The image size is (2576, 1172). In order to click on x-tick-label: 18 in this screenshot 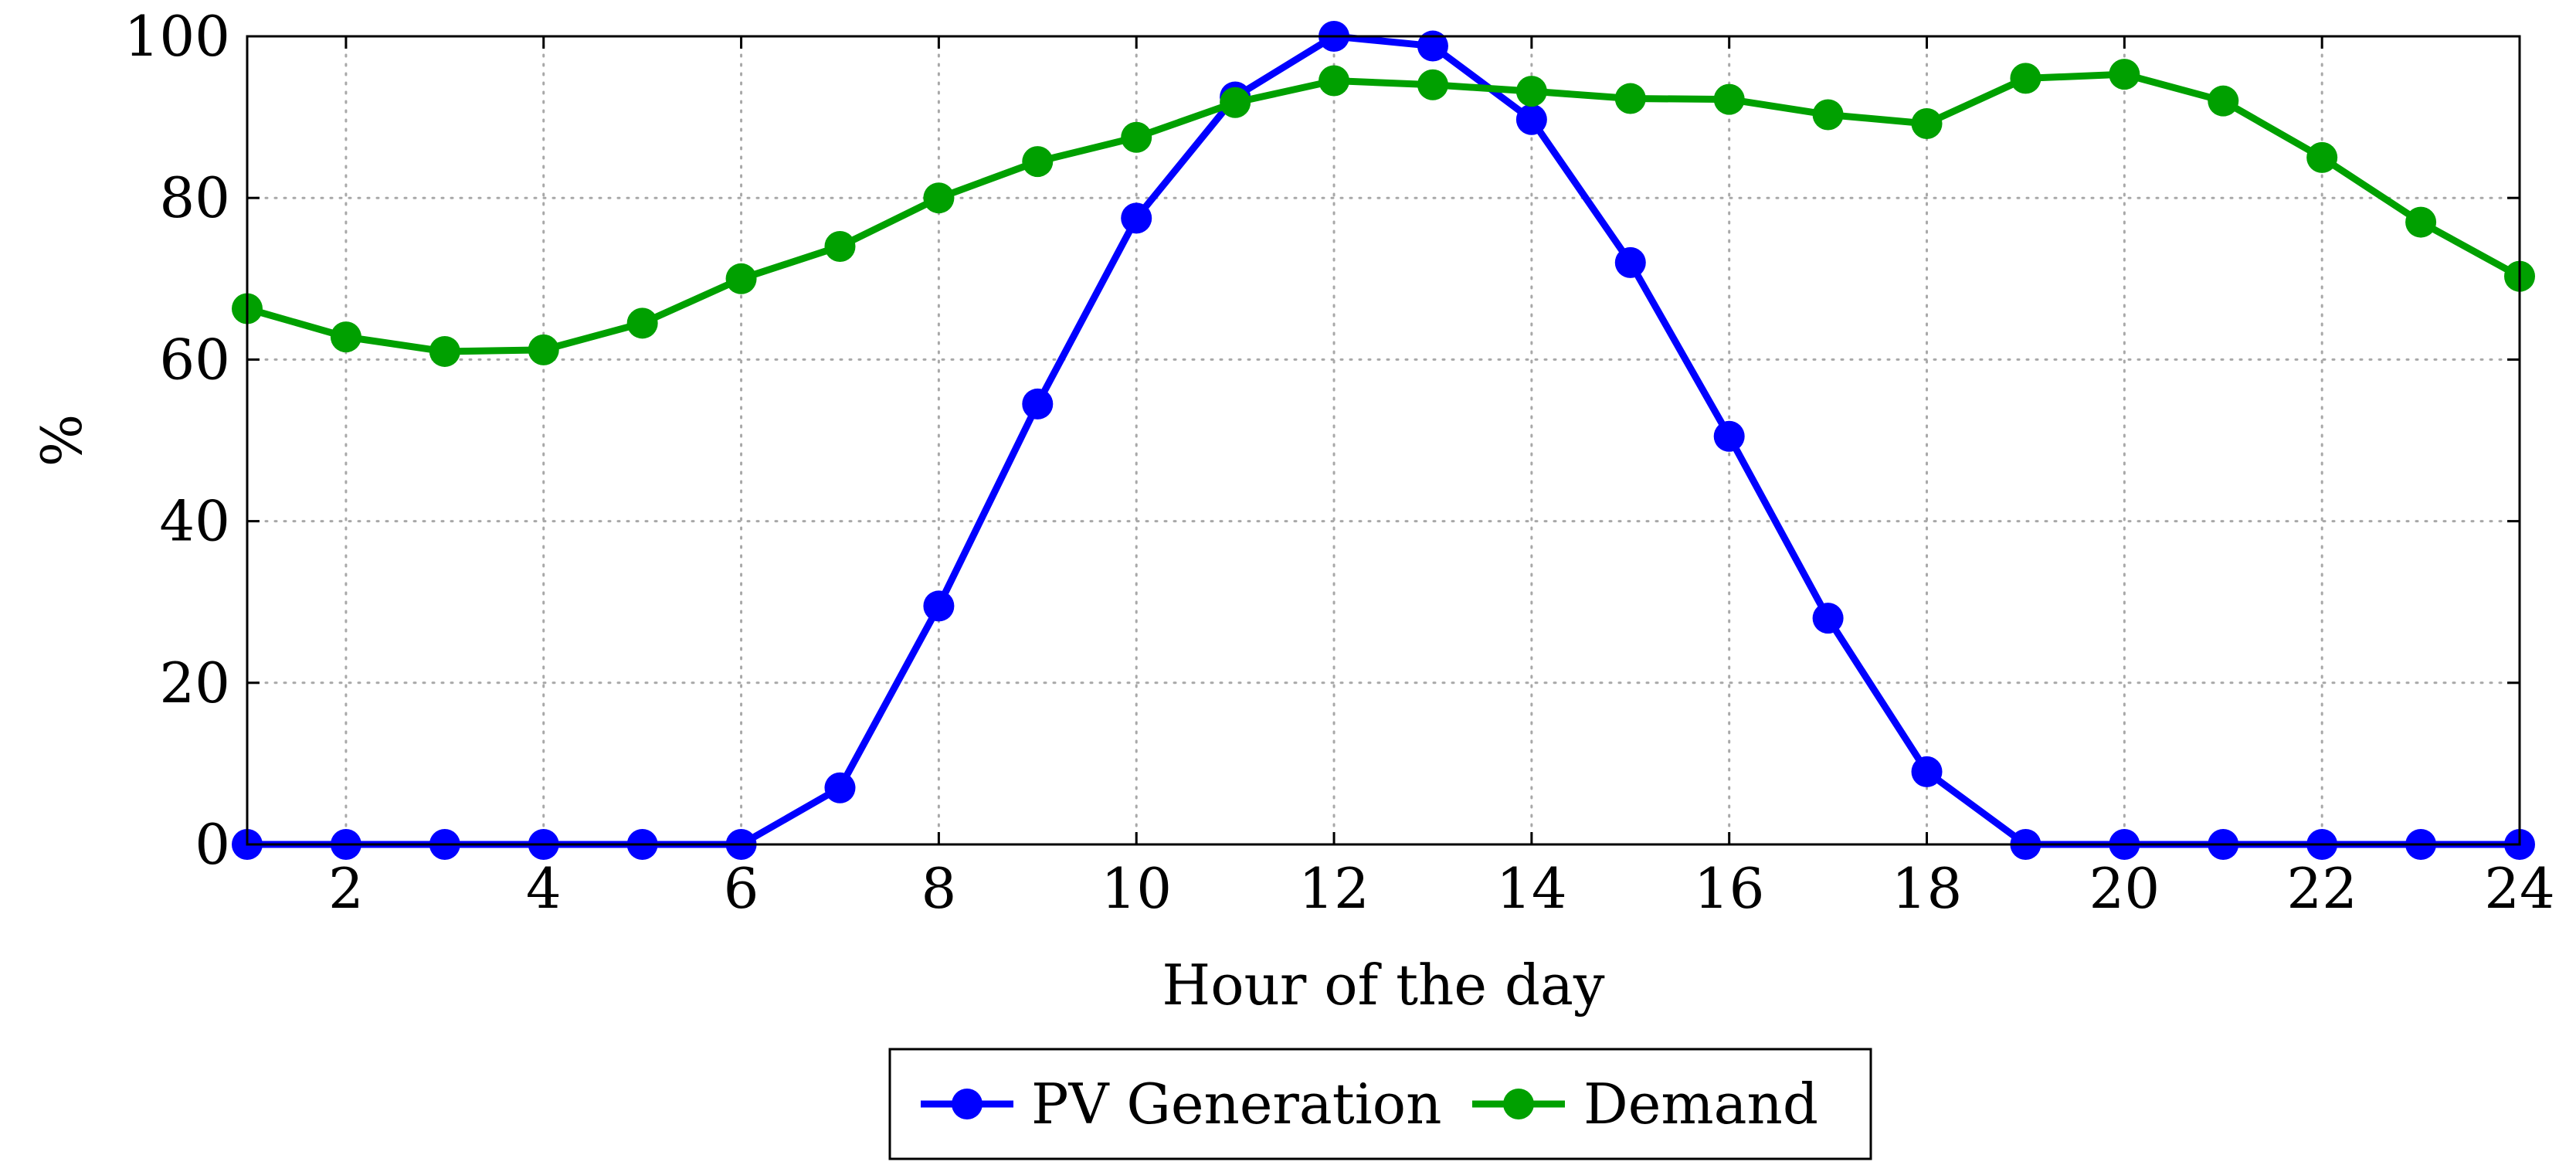, I will do `click(1928, 888)`.